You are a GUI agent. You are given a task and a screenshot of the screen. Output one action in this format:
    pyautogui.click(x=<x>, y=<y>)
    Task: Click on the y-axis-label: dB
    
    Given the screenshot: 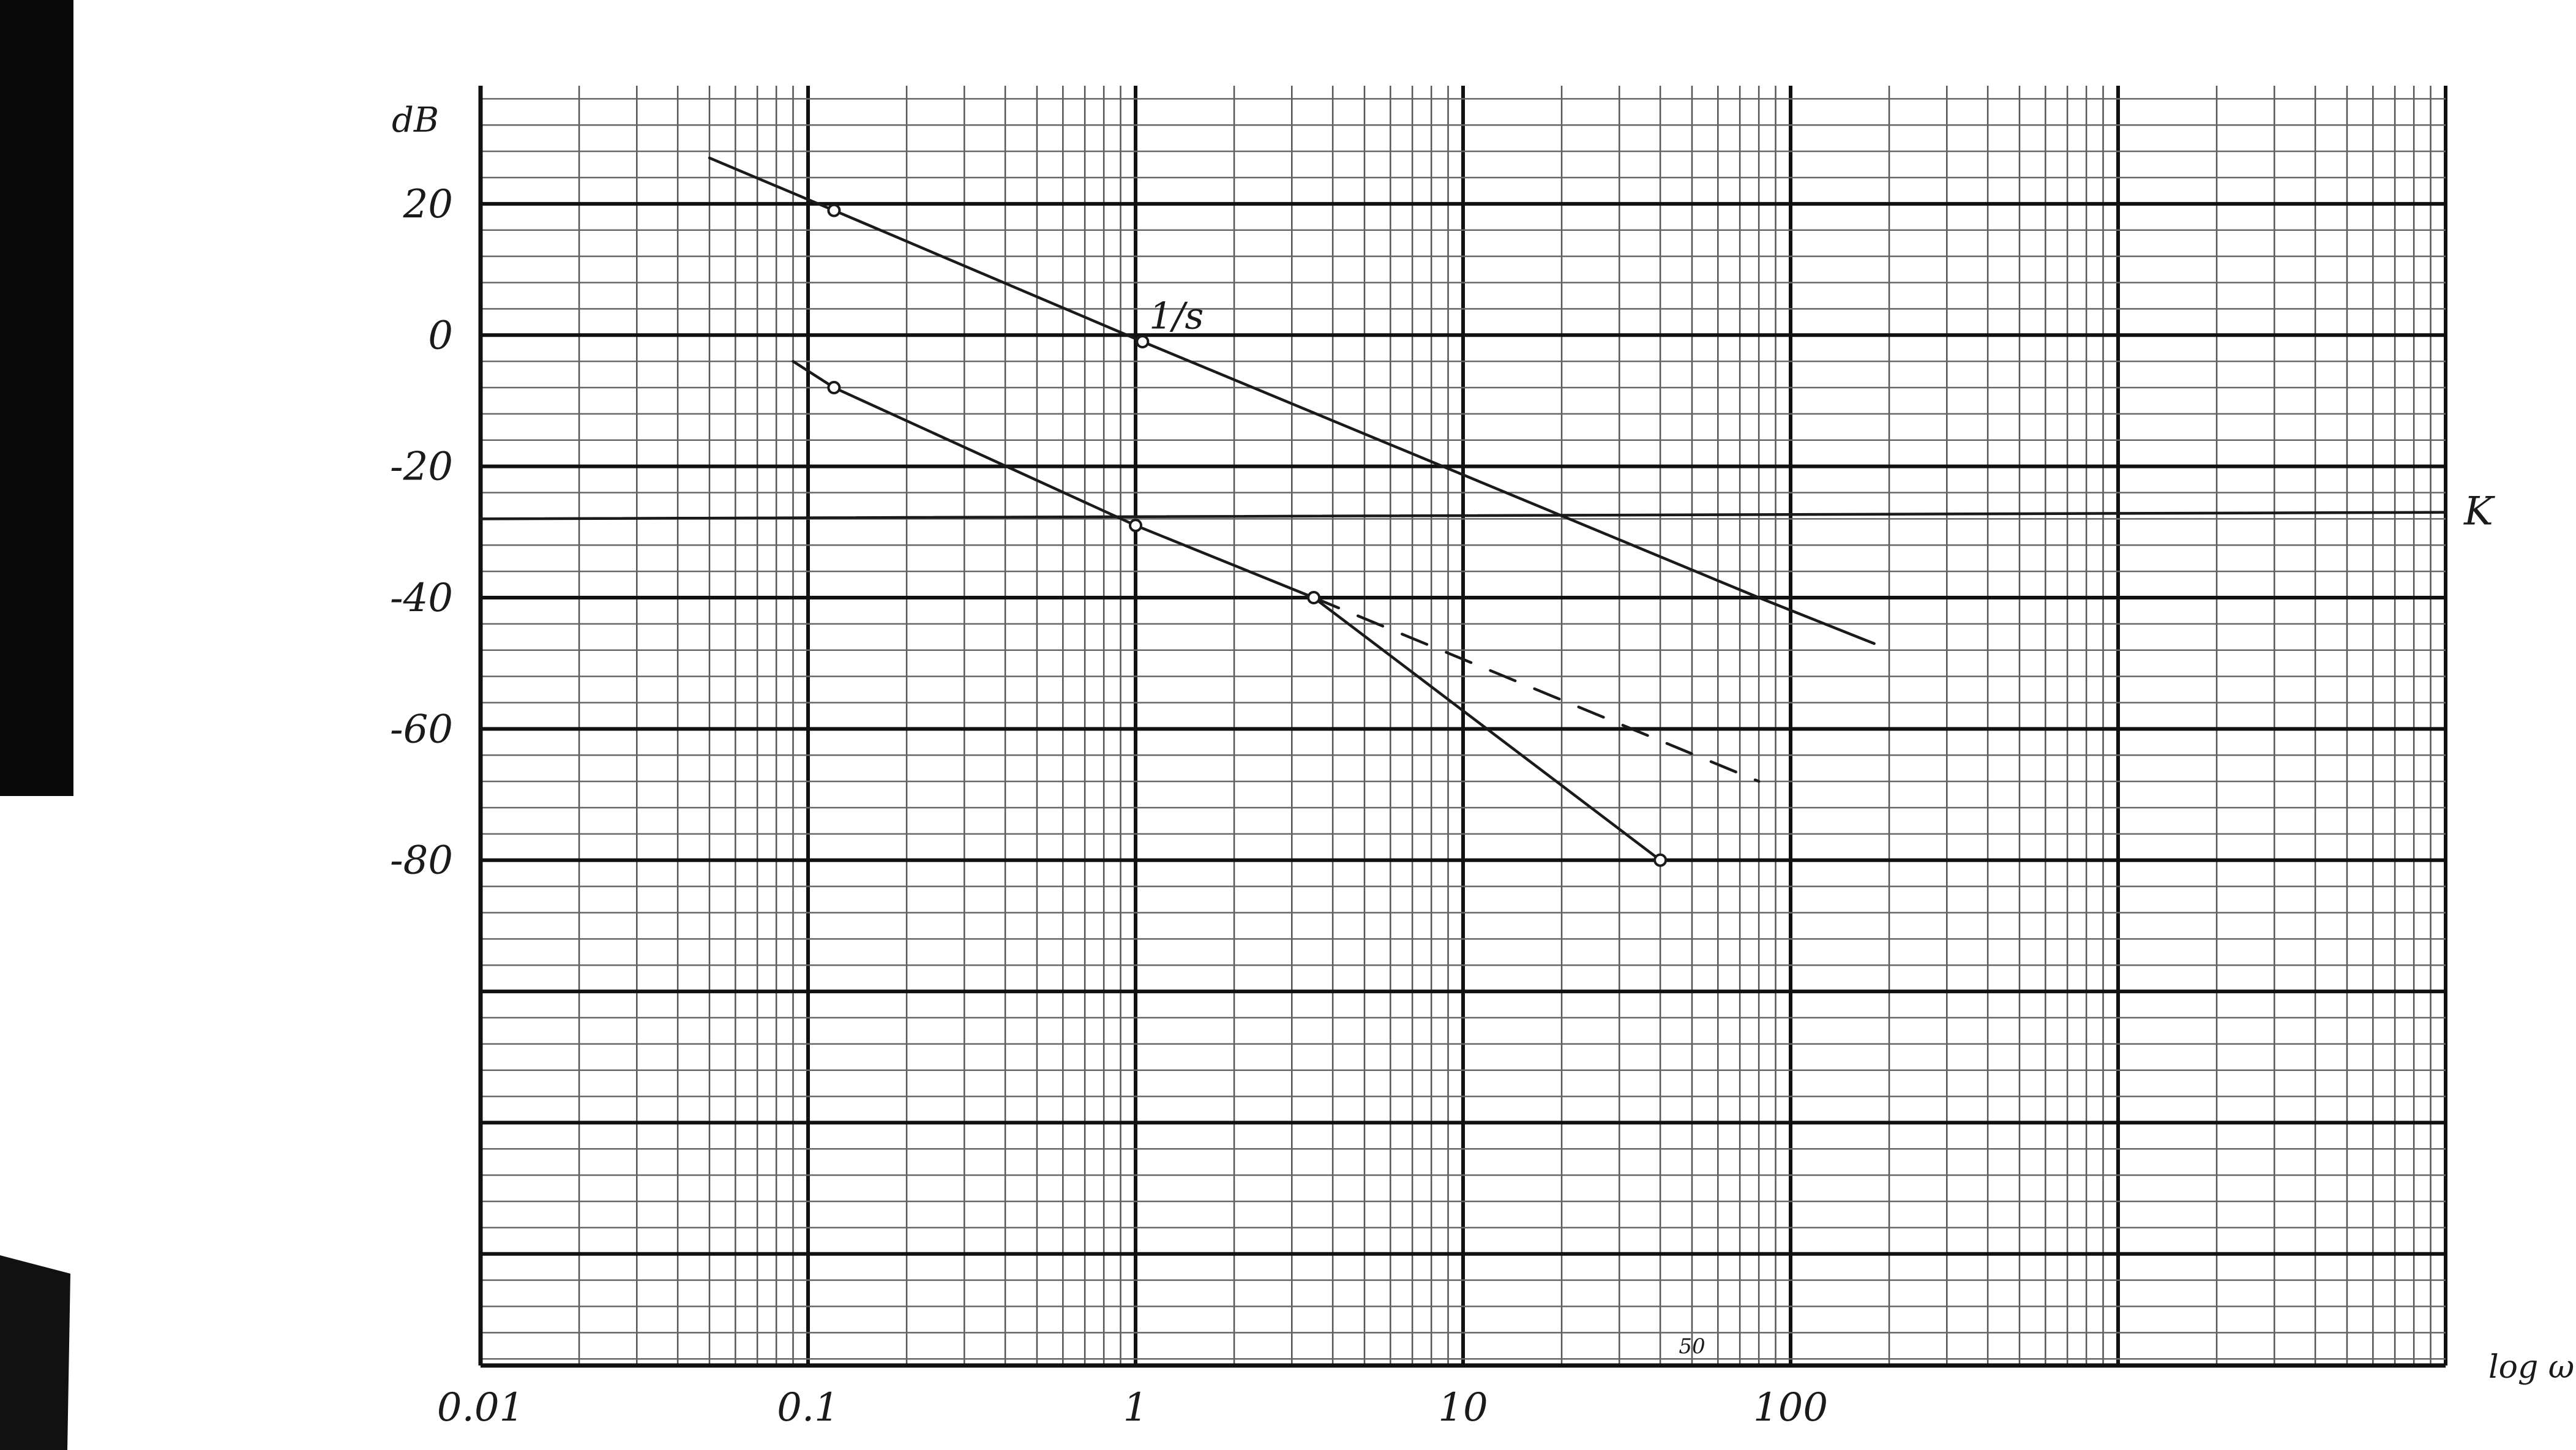 What is the action you would take?
    pyautogui.click(x=416, y=120)
    